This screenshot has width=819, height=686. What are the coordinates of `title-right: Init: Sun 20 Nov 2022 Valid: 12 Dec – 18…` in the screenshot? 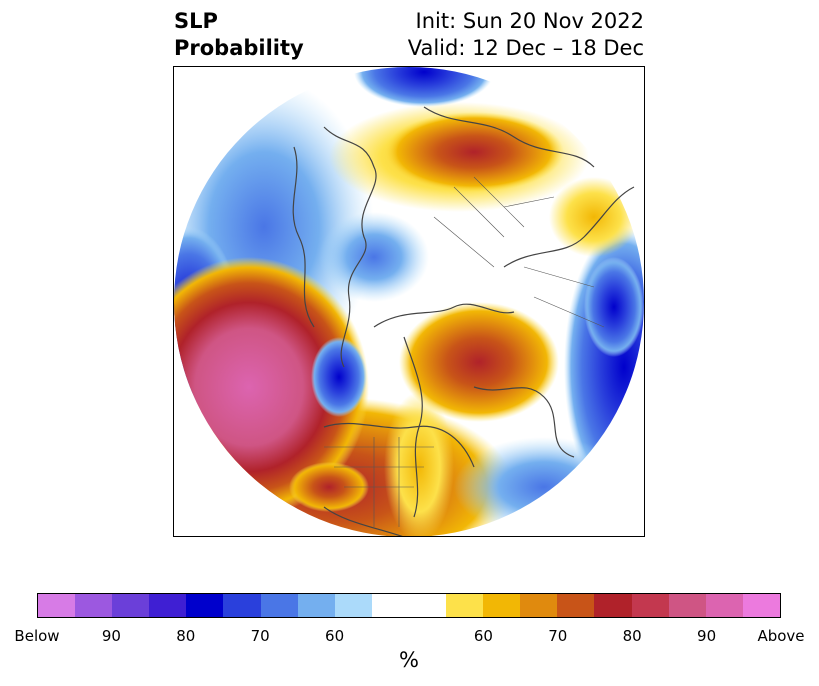 It's located at (526, 35).